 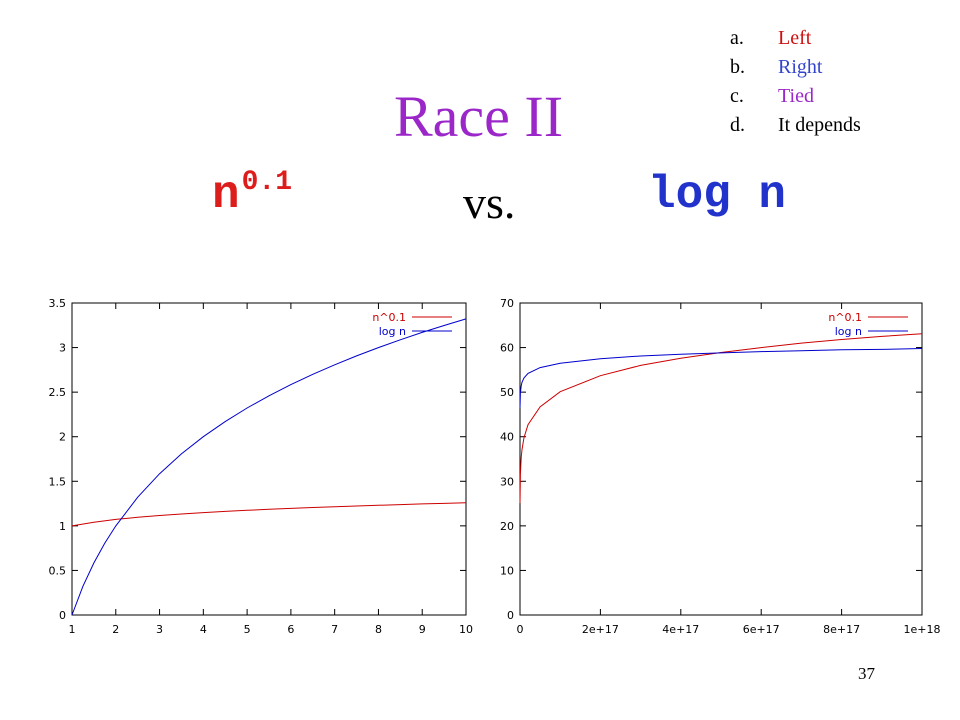 What do you see at coordinates (290, 629) in the screenshot?
I see `x-tick-label: 6` at bounding box center [290, 629].